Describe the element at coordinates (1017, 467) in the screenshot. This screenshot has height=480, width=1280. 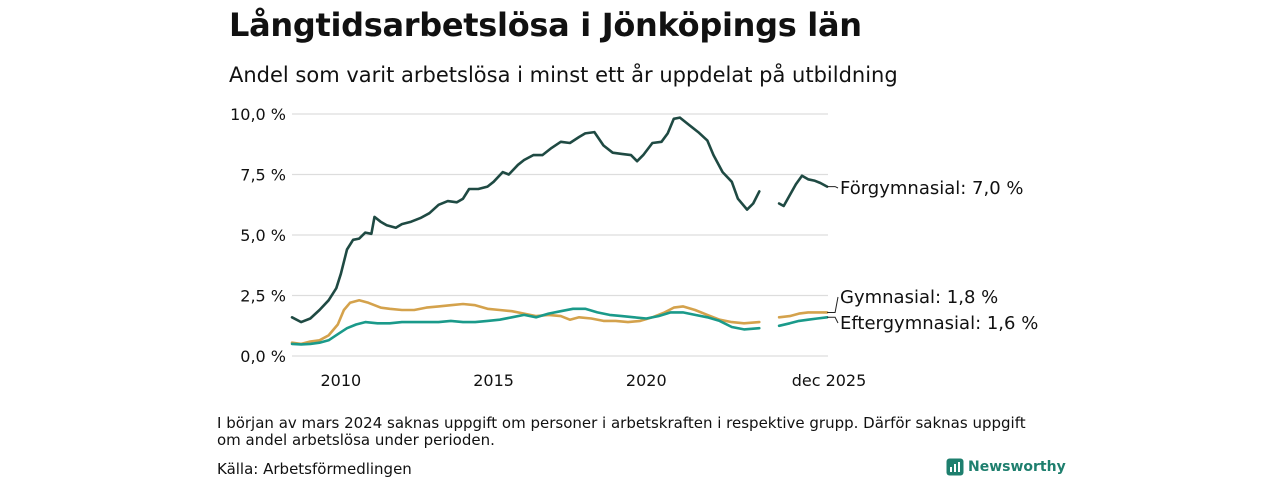
I see `brand-name: Newsworthy` at that location.